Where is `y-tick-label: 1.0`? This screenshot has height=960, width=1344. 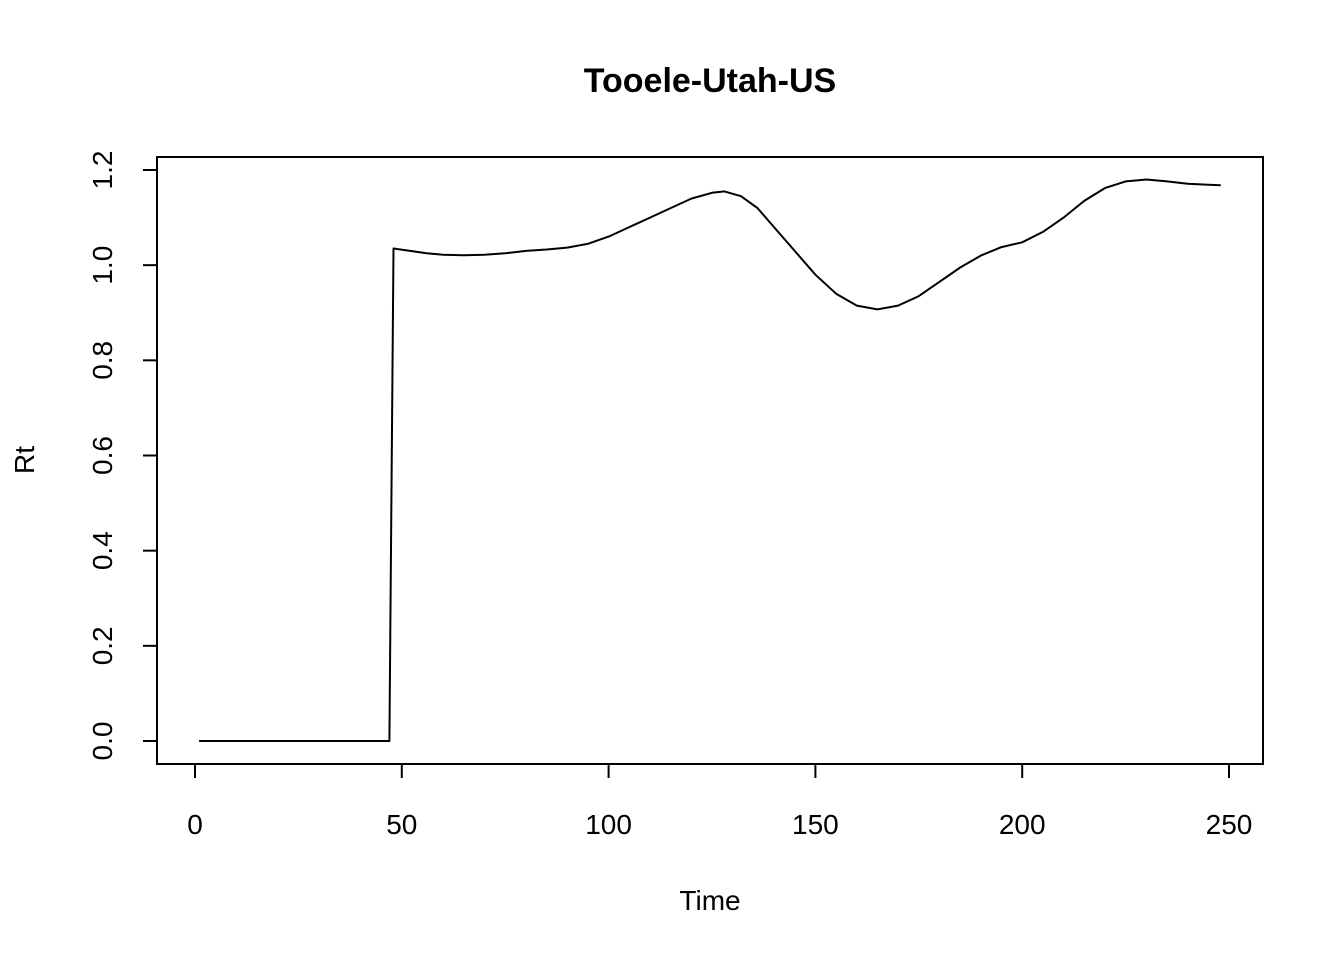
y-tick-label: 1.0 is located at coordinates (102, 265).